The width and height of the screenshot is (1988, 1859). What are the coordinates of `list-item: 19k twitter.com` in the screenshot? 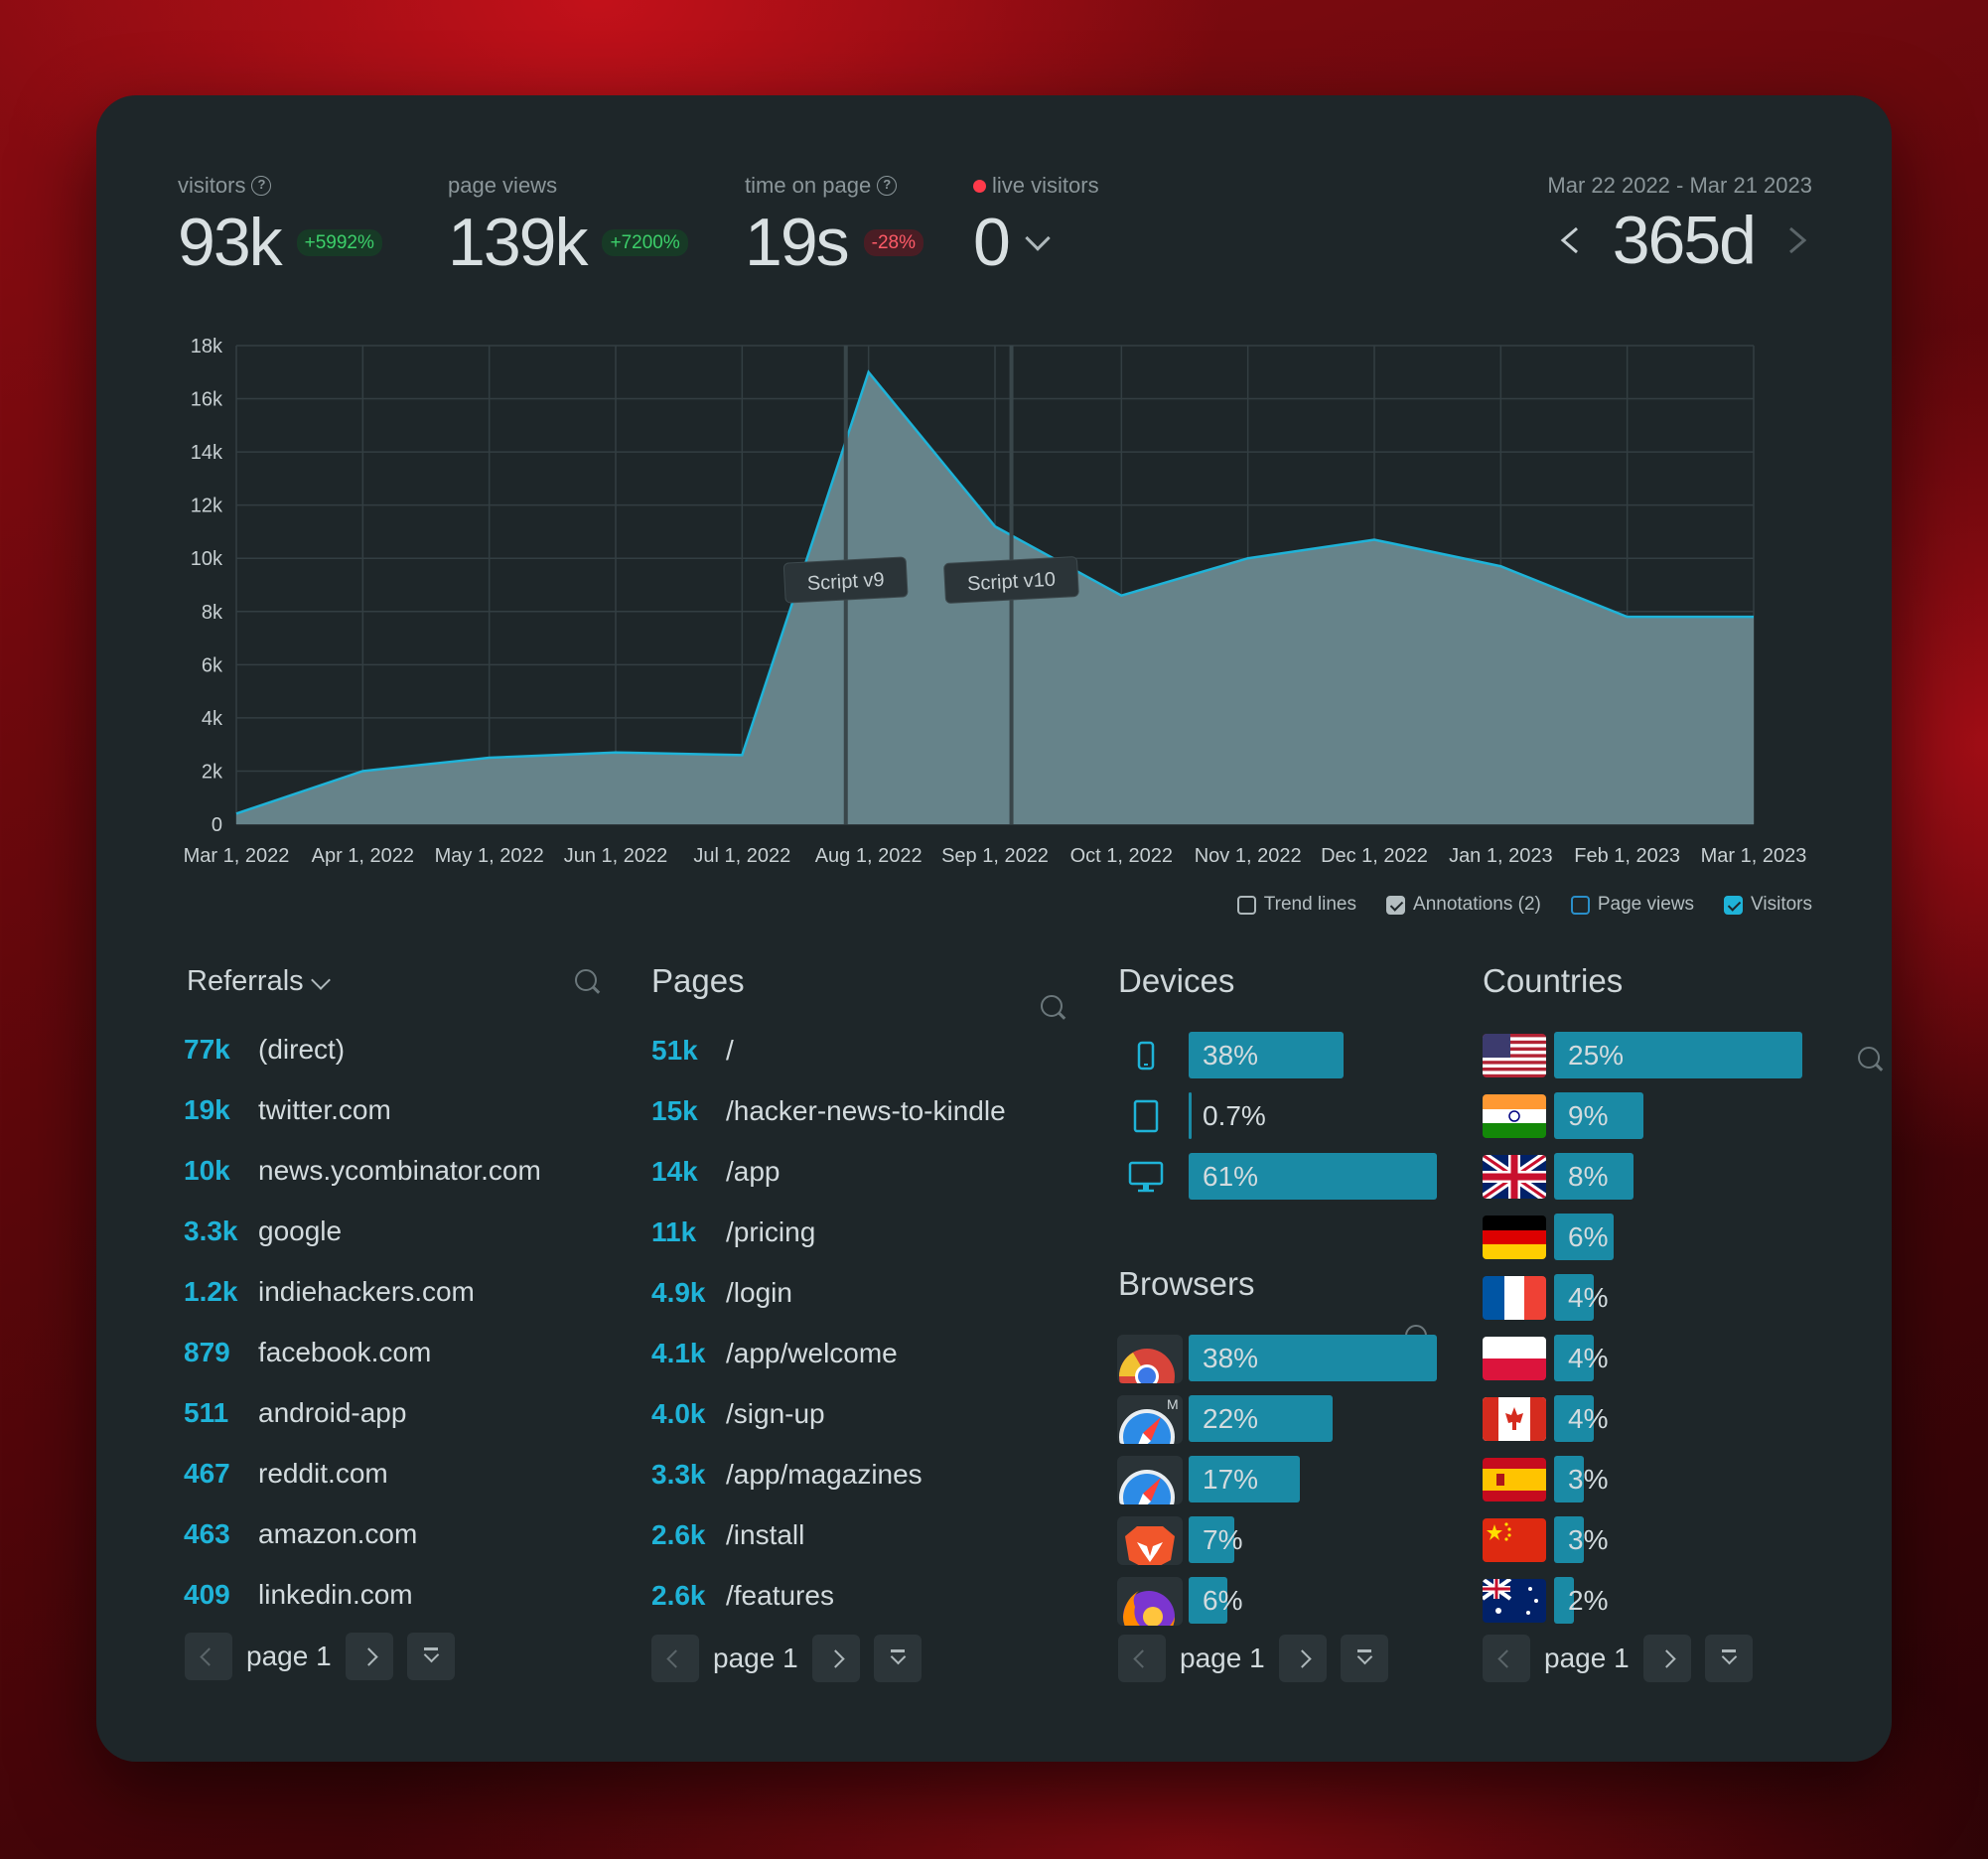 It's located at (362, 1109).